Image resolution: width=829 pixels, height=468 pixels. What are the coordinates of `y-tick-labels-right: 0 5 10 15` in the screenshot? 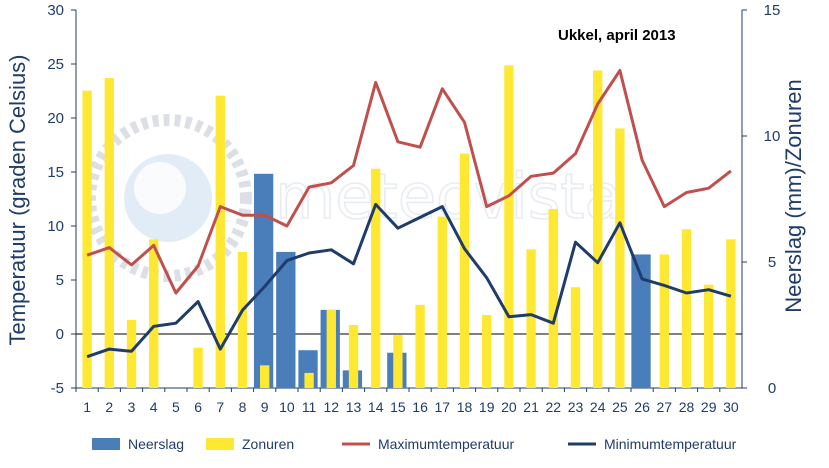 It's located at (761, 199).